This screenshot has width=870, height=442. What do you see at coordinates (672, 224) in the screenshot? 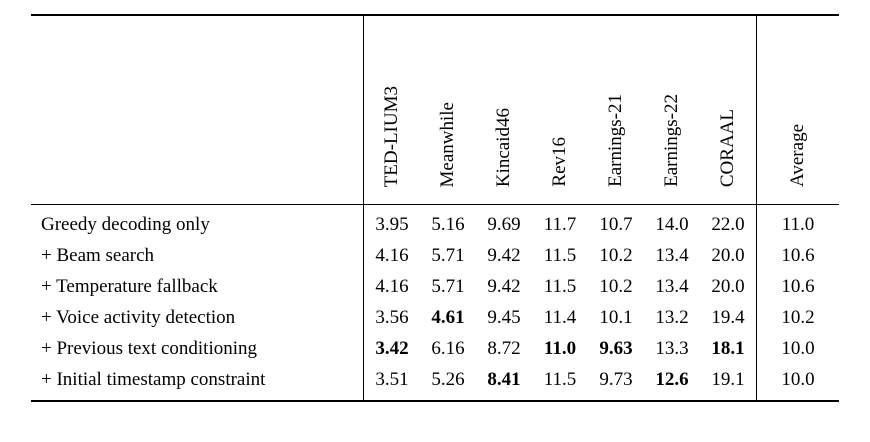
I see `value-cell: 14.0` at bounding box center [672, 224].